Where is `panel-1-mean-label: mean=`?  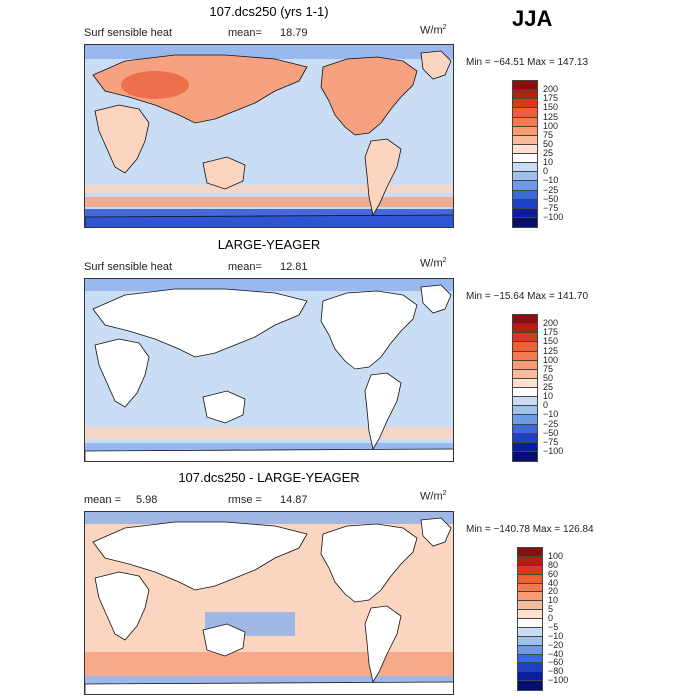
panel-1-mean-label: mean= is located at coordinates (245, 33).